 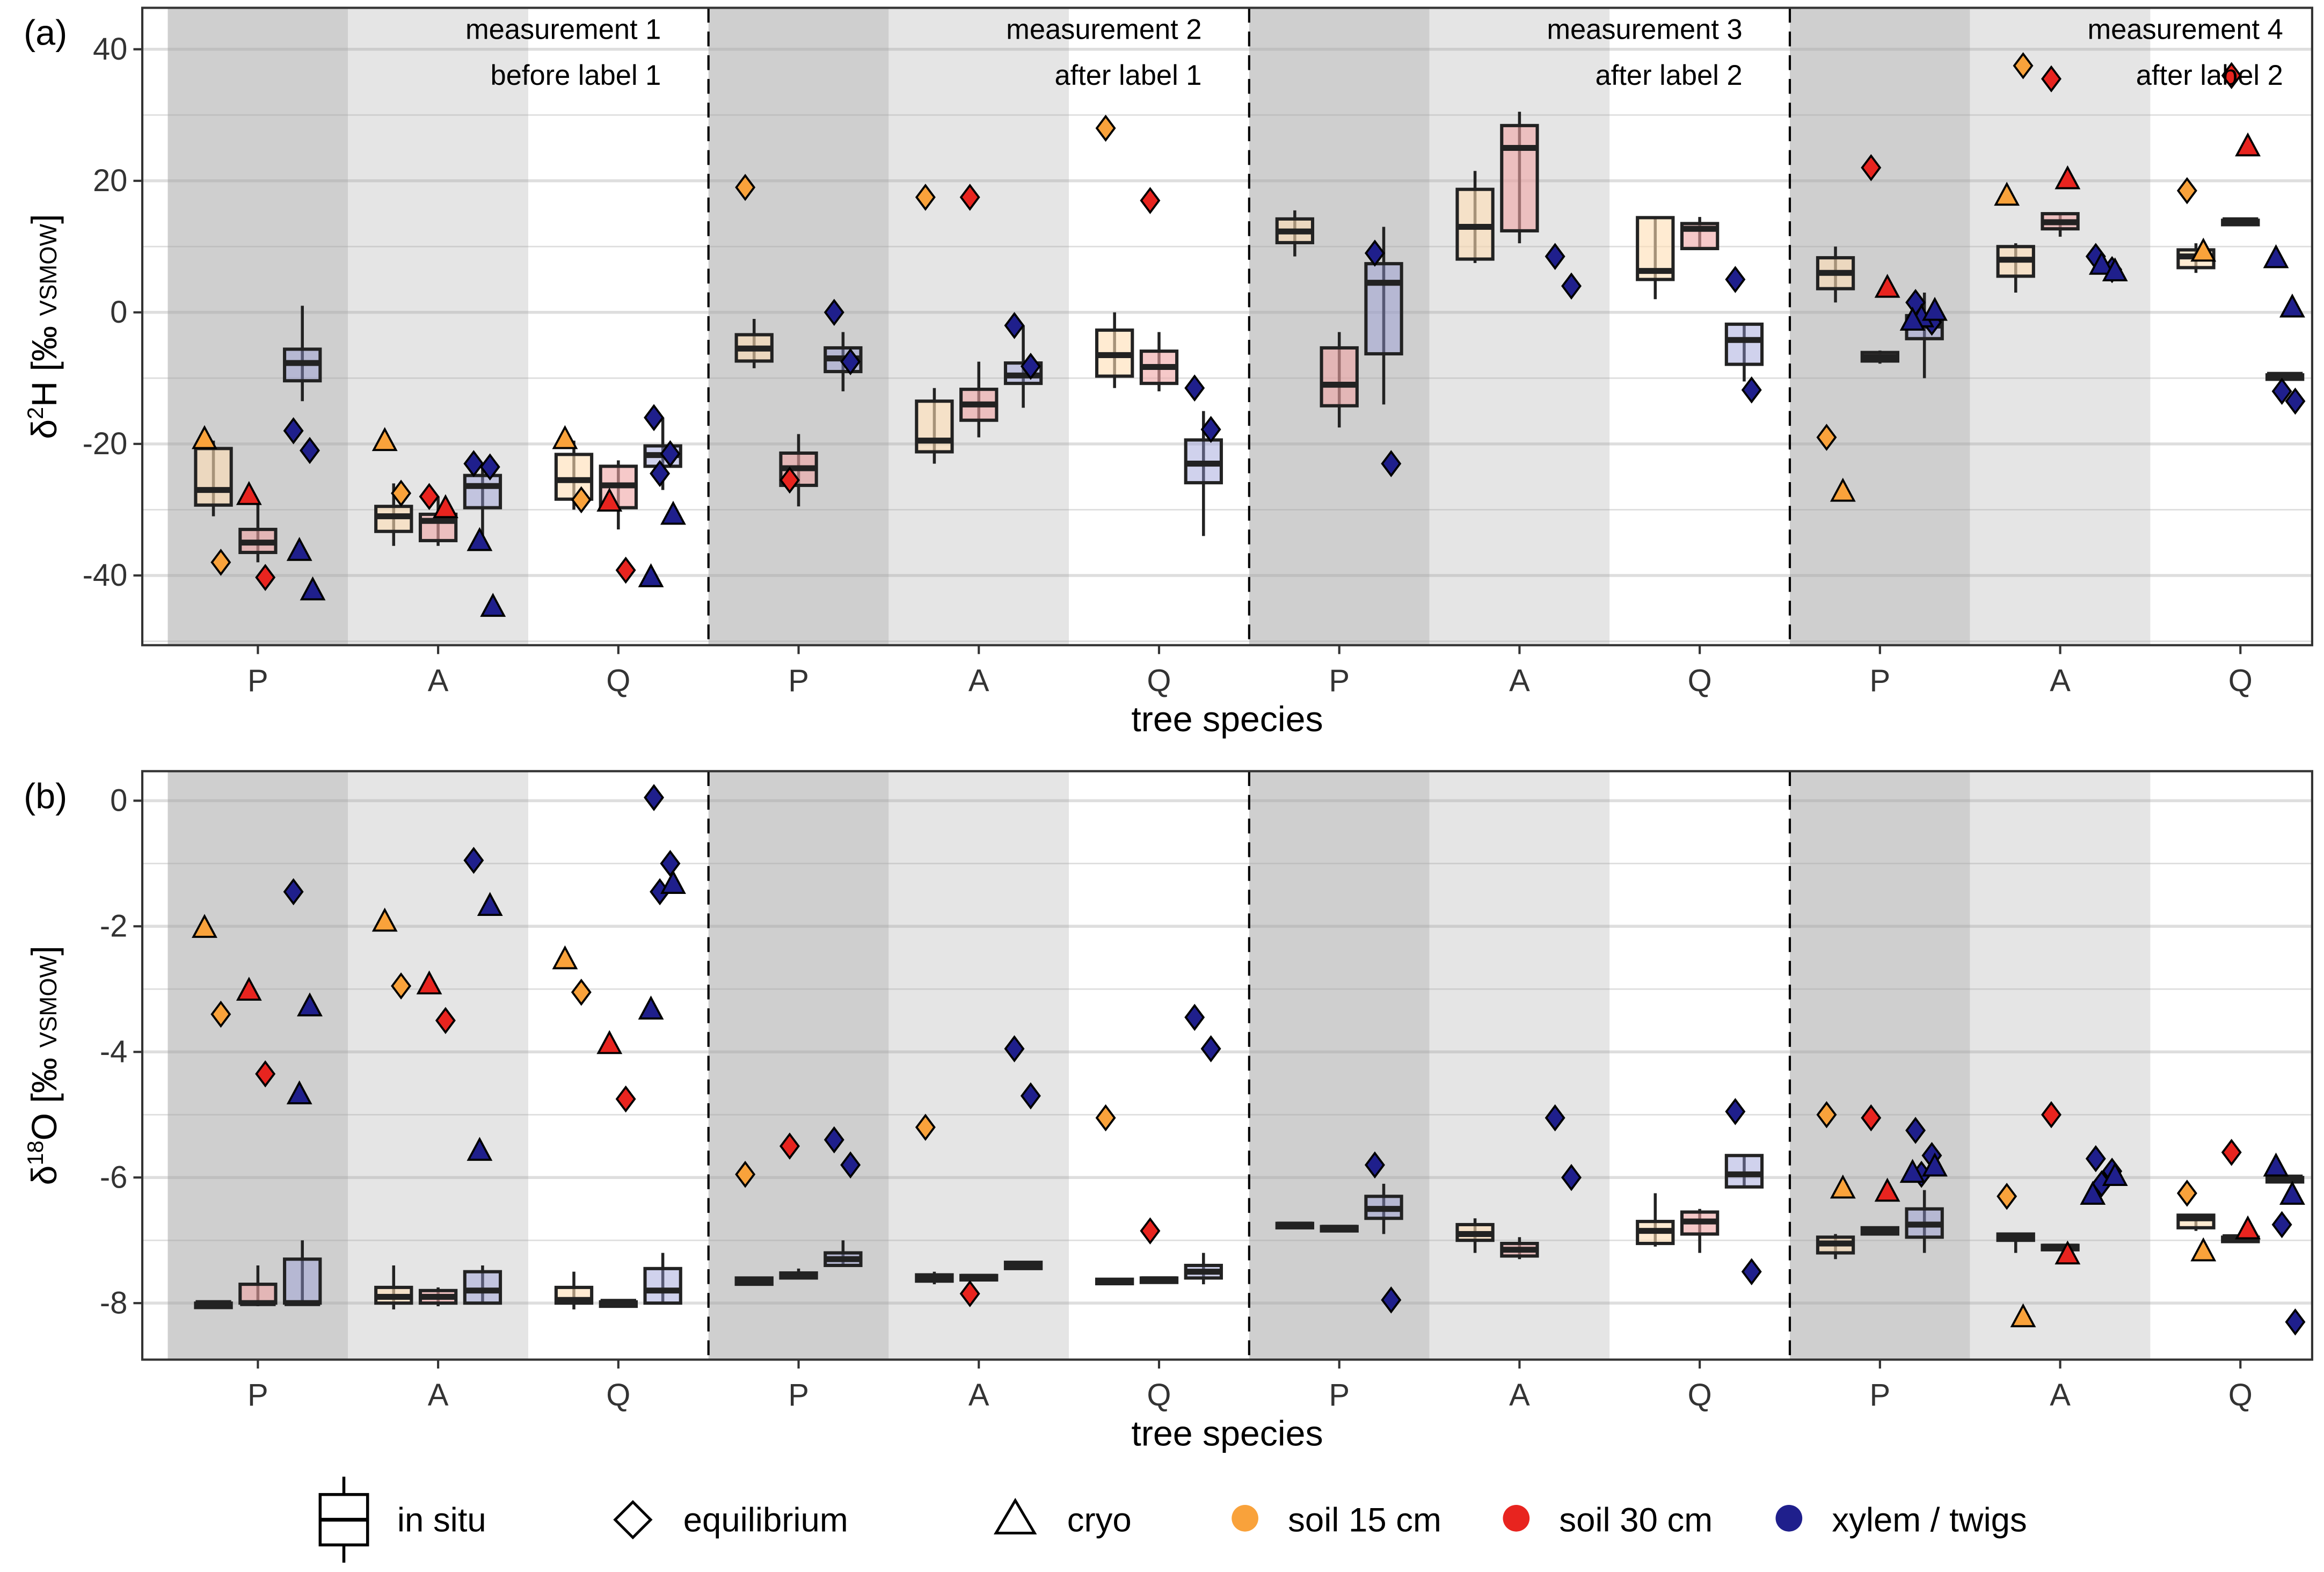 I want to click on y-title-part: ‰, so click(x=44, y=1070).